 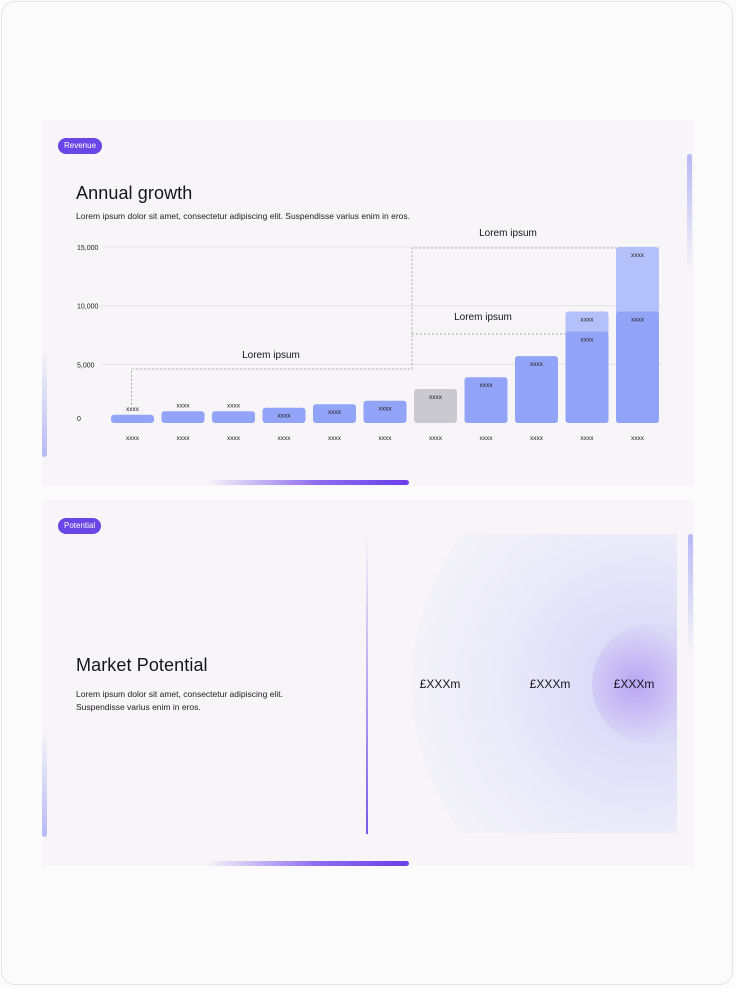 What do you see at coordinates (134, 193) in the screenshot?
I see `slide-title: Annual growth` at bounding box center [134, 193].